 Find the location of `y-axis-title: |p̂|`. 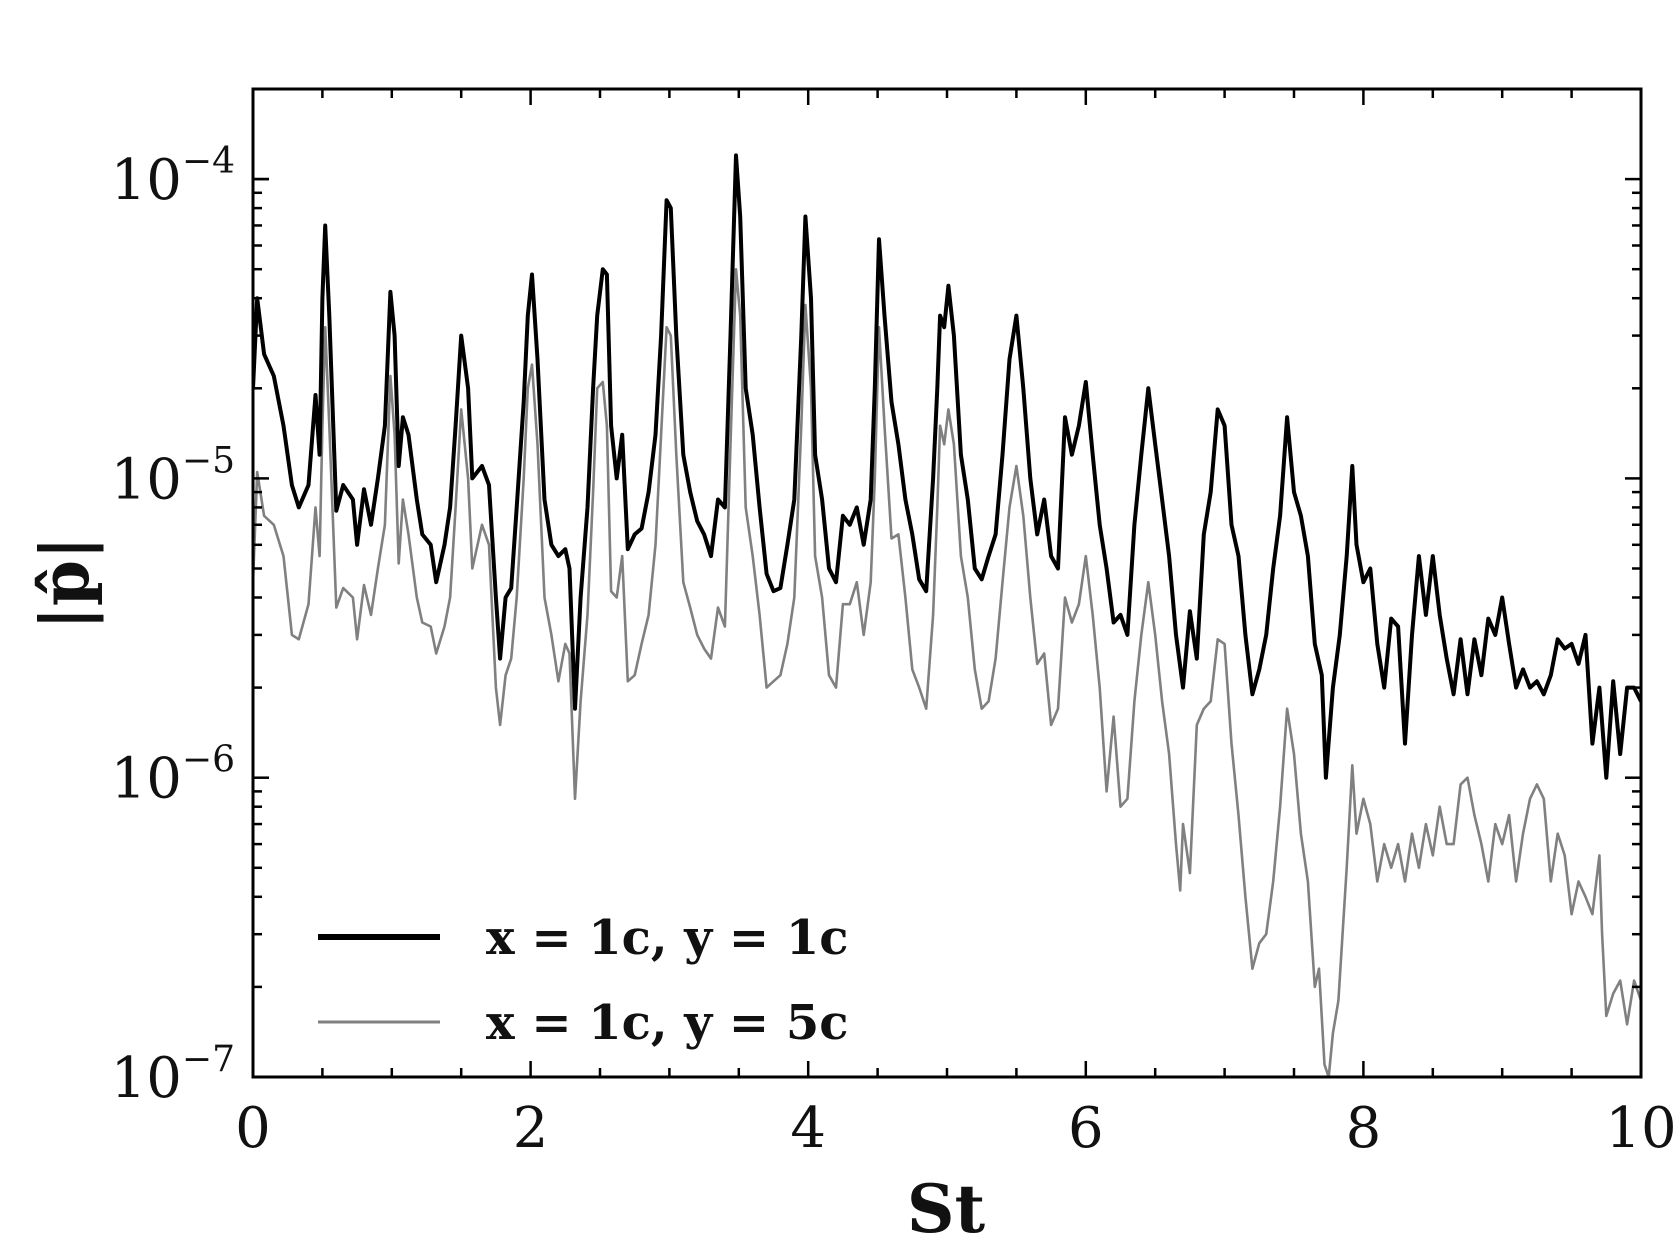

y-axis-title: |p̂| is located at coordinates (65, 583).